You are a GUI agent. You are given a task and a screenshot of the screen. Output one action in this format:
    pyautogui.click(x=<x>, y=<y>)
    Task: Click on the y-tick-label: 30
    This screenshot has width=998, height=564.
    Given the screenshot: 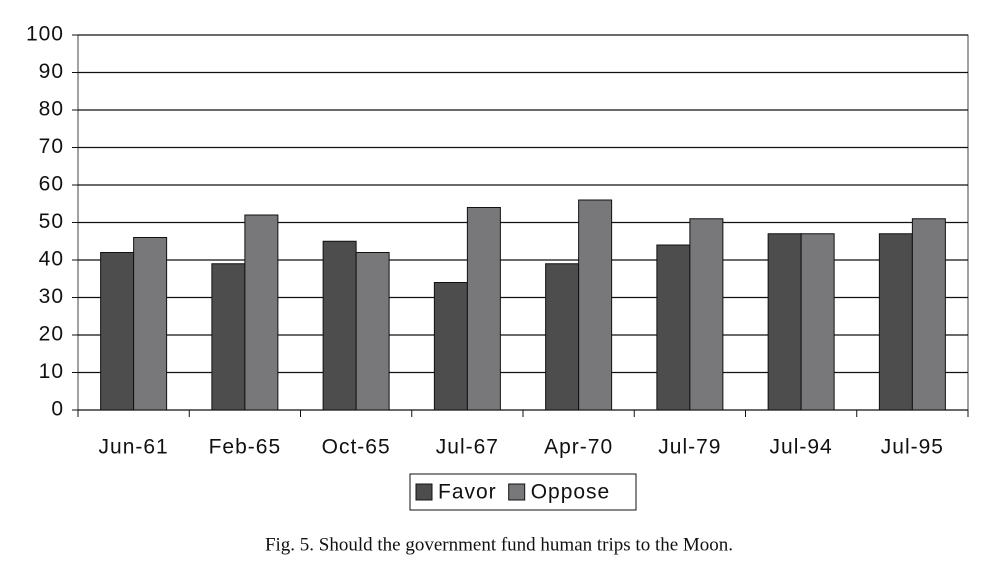 What is the action you would take?
    pyautogui.click(x=51, y=296)
    